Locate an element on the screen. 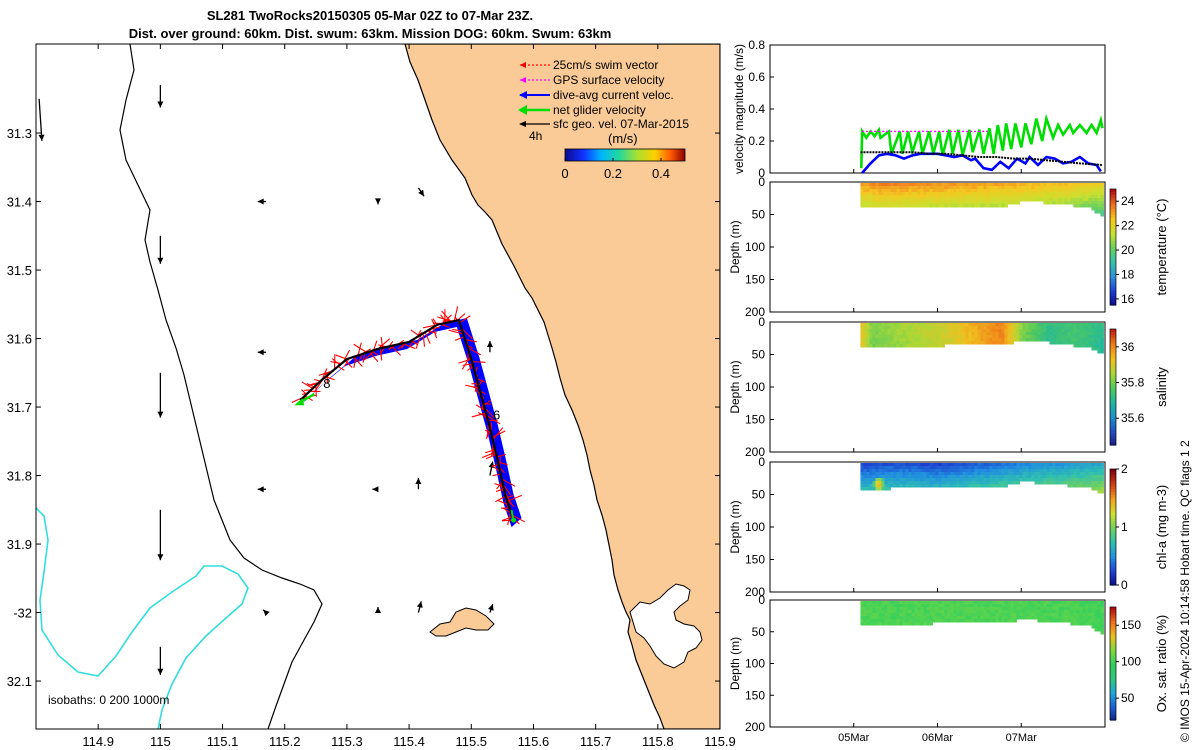 Image resolution: width=1200 pixels, height=750 pixels. section-colorbar-tick-label: 36 is located at coordinates (1128, 347).